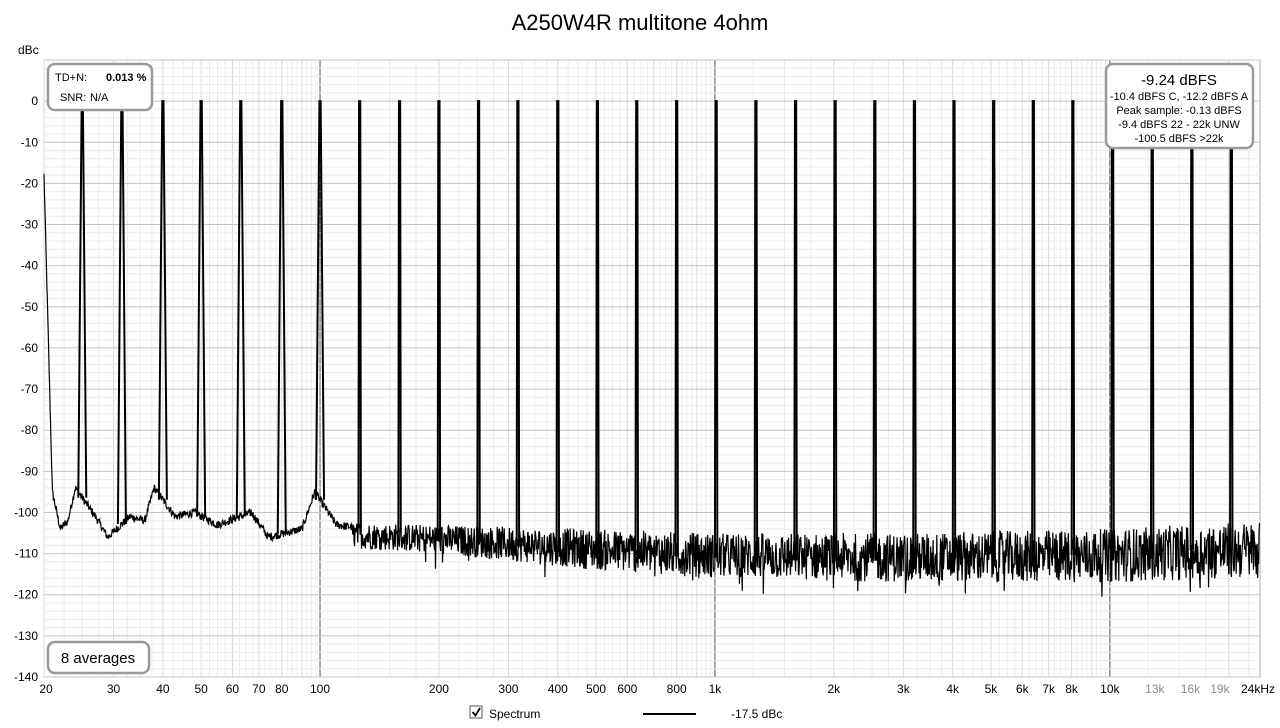 The height and width of the screenshot is (728, 1280). What do you see at coordinates (1023, 689) in the screenshot?
I see `x-tick-label: 6k` at bounding box center [1023, 689].